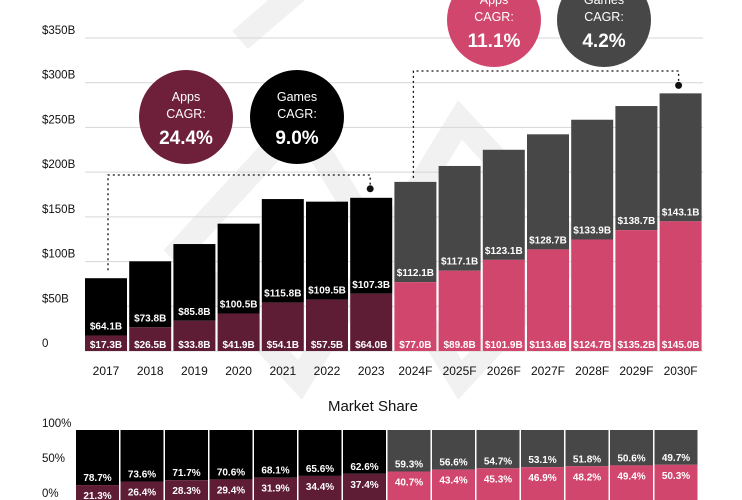  I want to click on games-value-label: $85.8B, so click(194, 312).